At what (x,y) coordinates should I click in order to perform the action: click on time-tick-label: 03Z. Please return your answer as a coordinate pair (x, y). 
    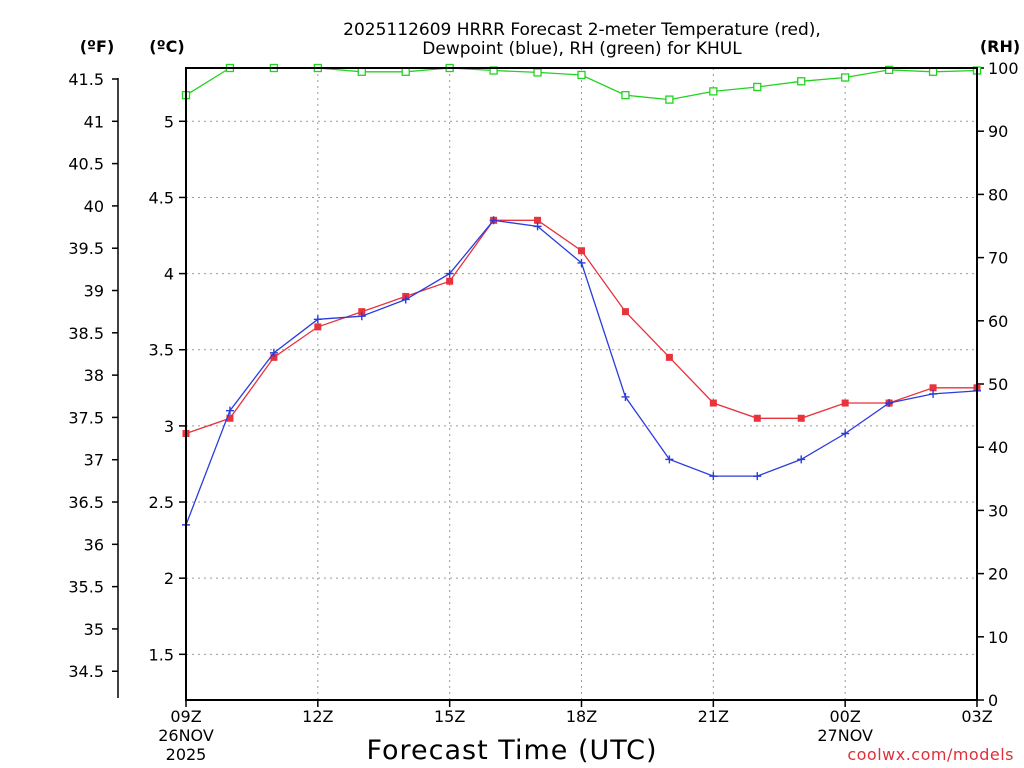
    Looking at the image, I should click on (976, 716).